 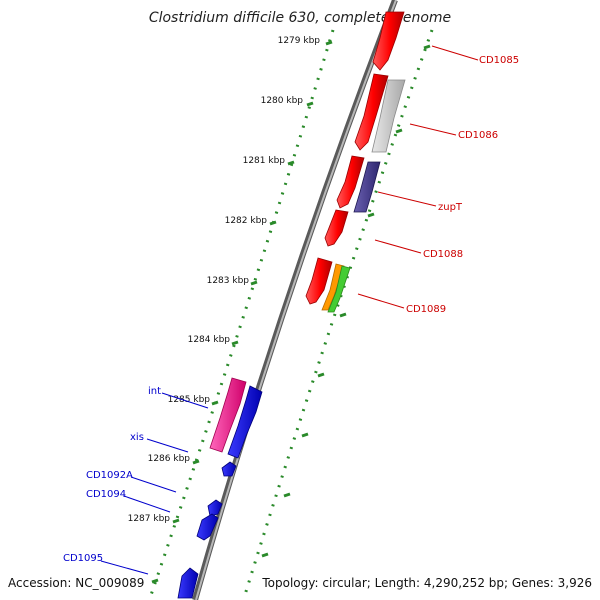 I want to click on tick-label: 1281 kbp, so click(x=264, y=161).